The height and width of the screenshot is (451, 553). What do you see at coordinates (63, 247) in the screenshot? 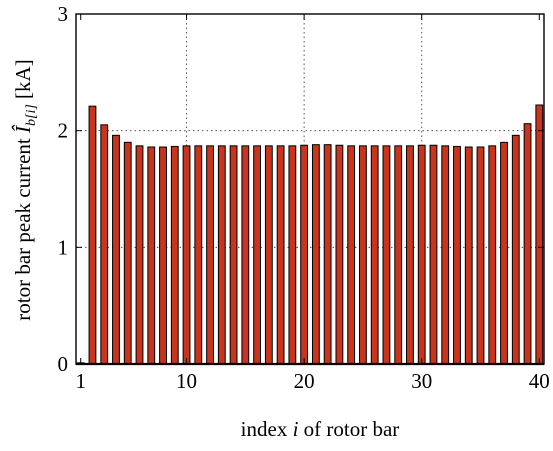
I see `y-tick-label: 1` at bounding box center [63, 247].